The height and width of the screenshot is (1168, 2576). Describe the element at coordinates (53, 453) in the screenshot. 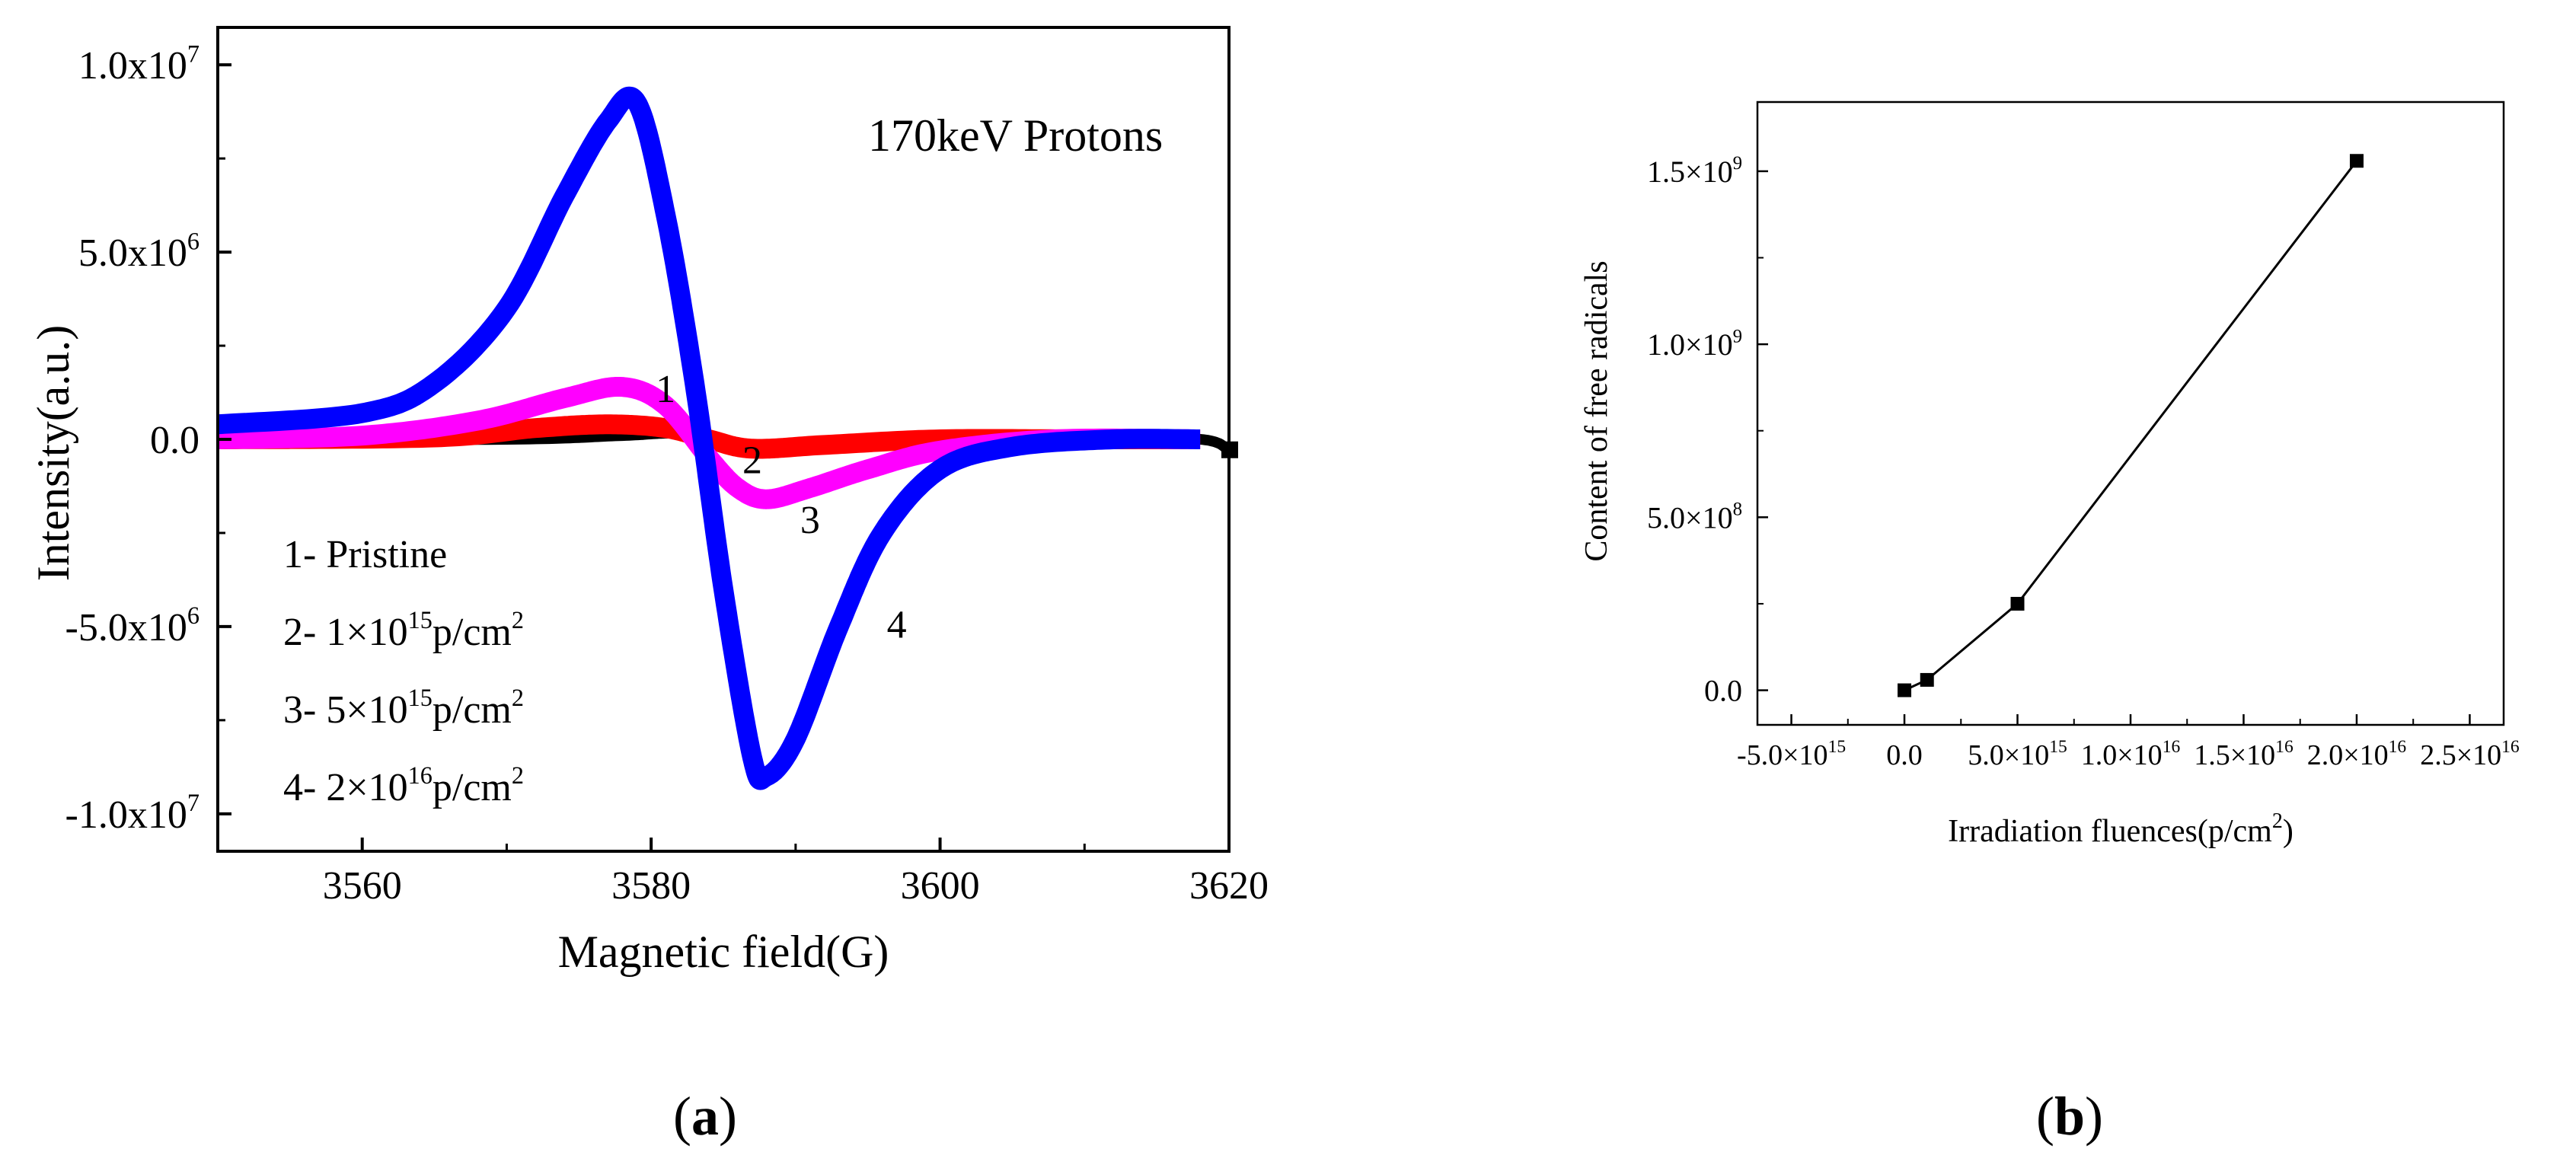

I see `panel-a-y-axis-label: Intensity(a.u.)` at that location.